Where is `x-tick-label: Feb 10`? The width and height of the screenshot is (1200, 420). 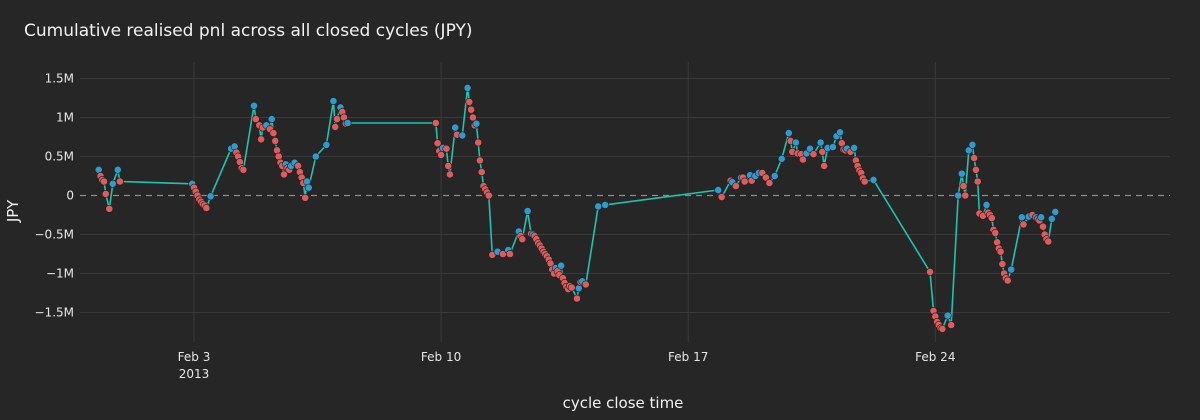
x-tick-label: Feb 10 is located at coordinates (441, 357).